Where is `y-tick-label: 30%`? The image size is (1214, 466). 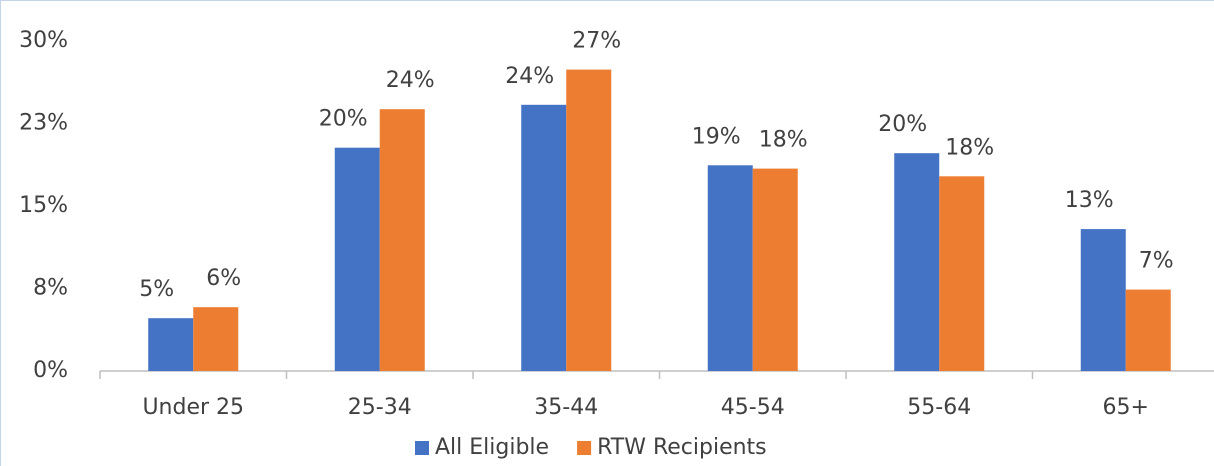
y-tick-label: 30% is located at coordinates (43, 40).